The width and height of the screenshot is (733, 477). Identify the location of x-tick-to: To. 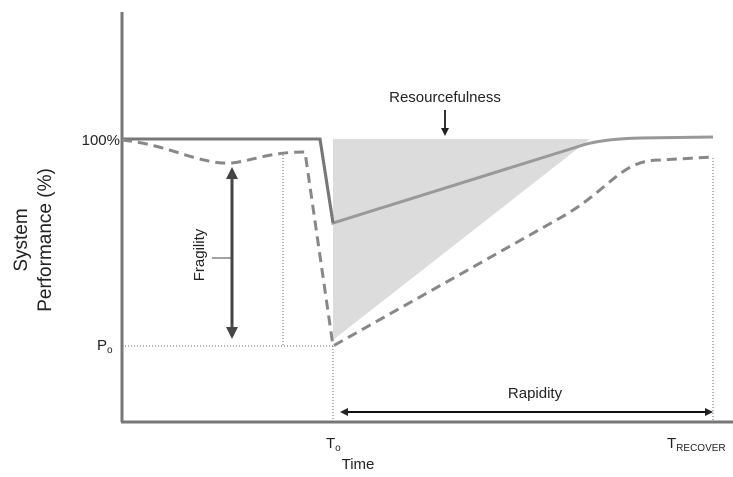
(333, 444).